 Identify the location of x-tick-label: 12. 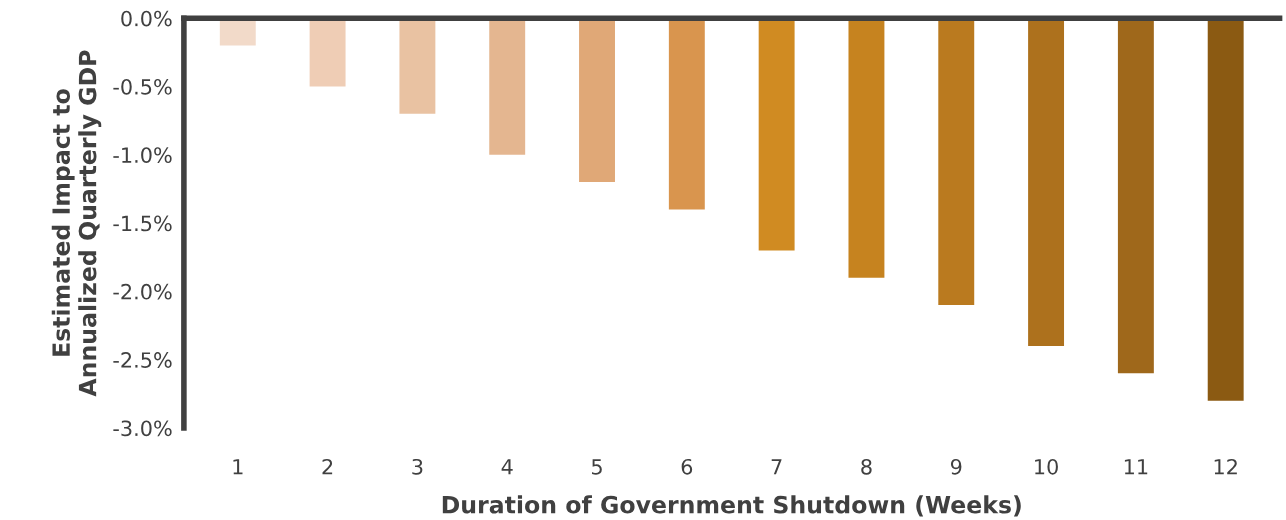
(1225, 466).